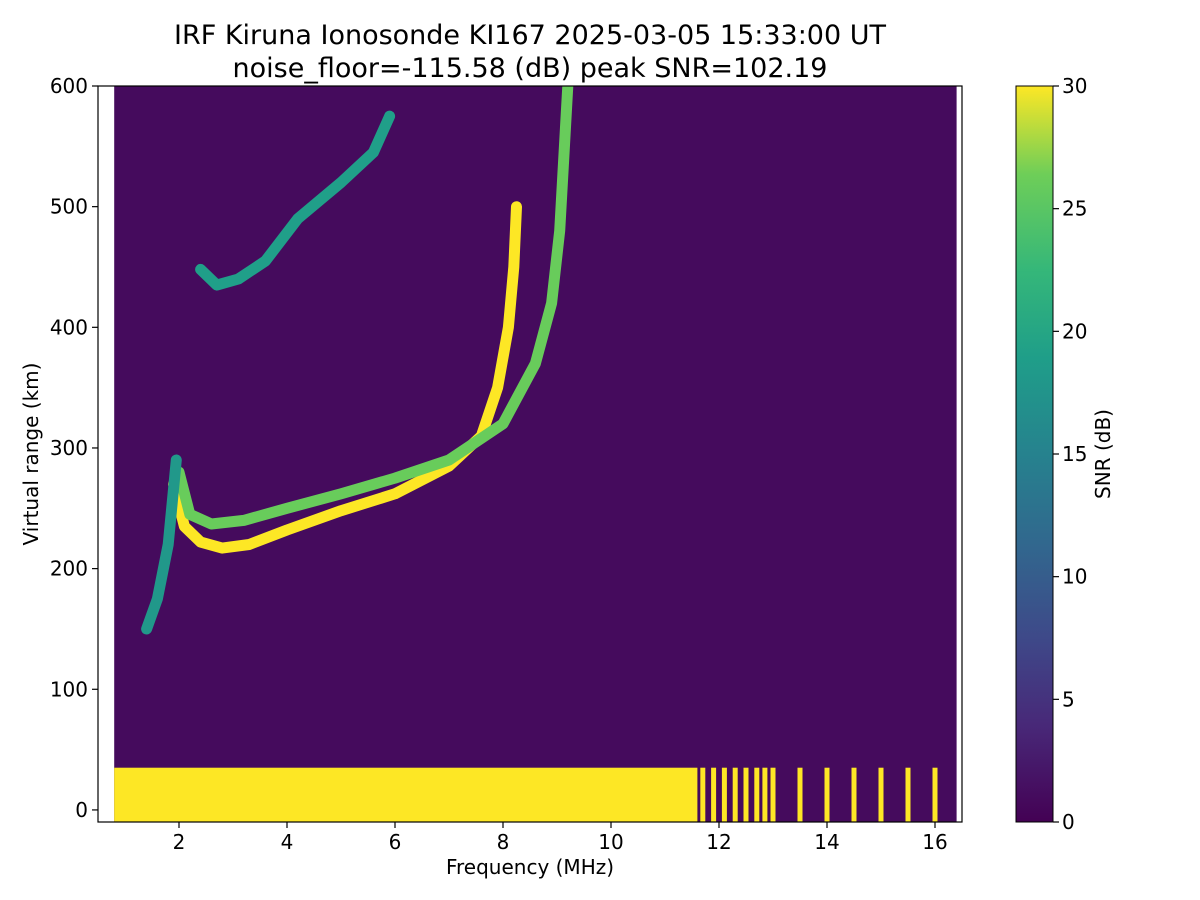  What do you see at coordinates (1074, 454) in the screenshot?
I see `colorbar-tick-label: 15` at bounding box center [1074, 454].